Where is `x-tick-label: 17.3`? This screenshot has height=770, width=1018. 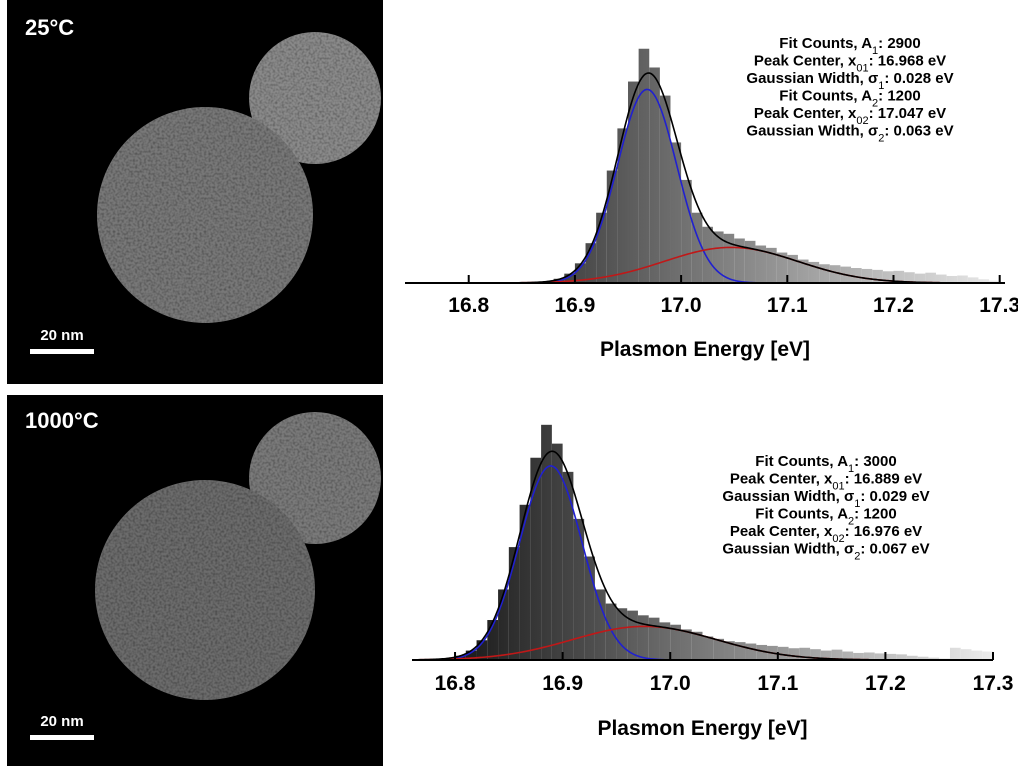
x-tick-label: 17.3 is located at coordinates (993, 683).